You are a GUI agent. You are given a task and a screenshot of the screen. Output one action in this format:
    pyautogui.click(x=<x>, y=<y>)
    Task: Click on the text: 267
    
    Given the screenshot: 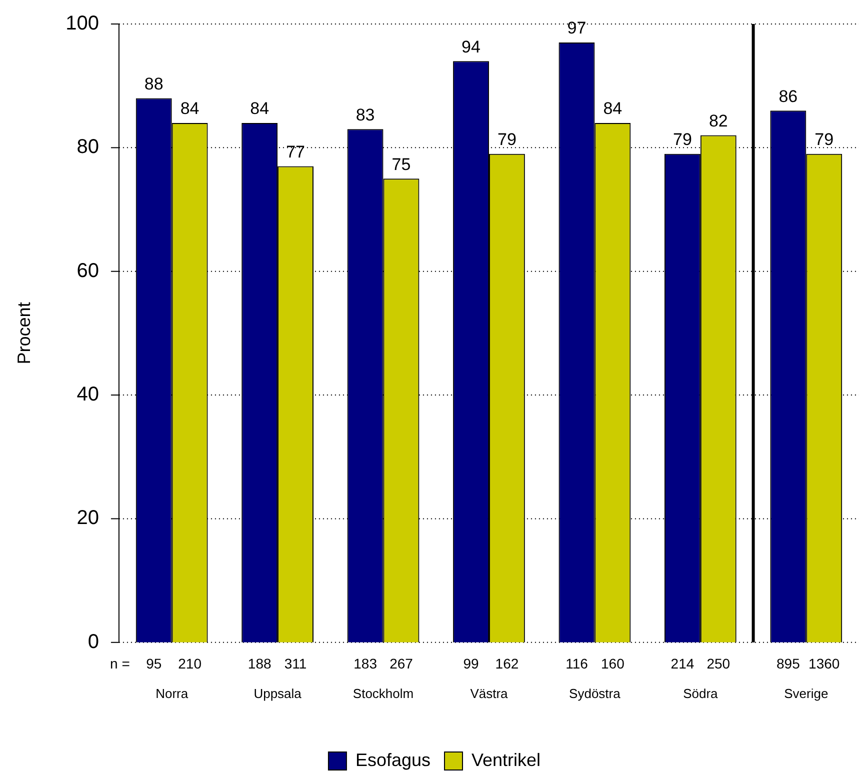 What is the action you would take?
    pyautogui.click(x=402, y=663)
    